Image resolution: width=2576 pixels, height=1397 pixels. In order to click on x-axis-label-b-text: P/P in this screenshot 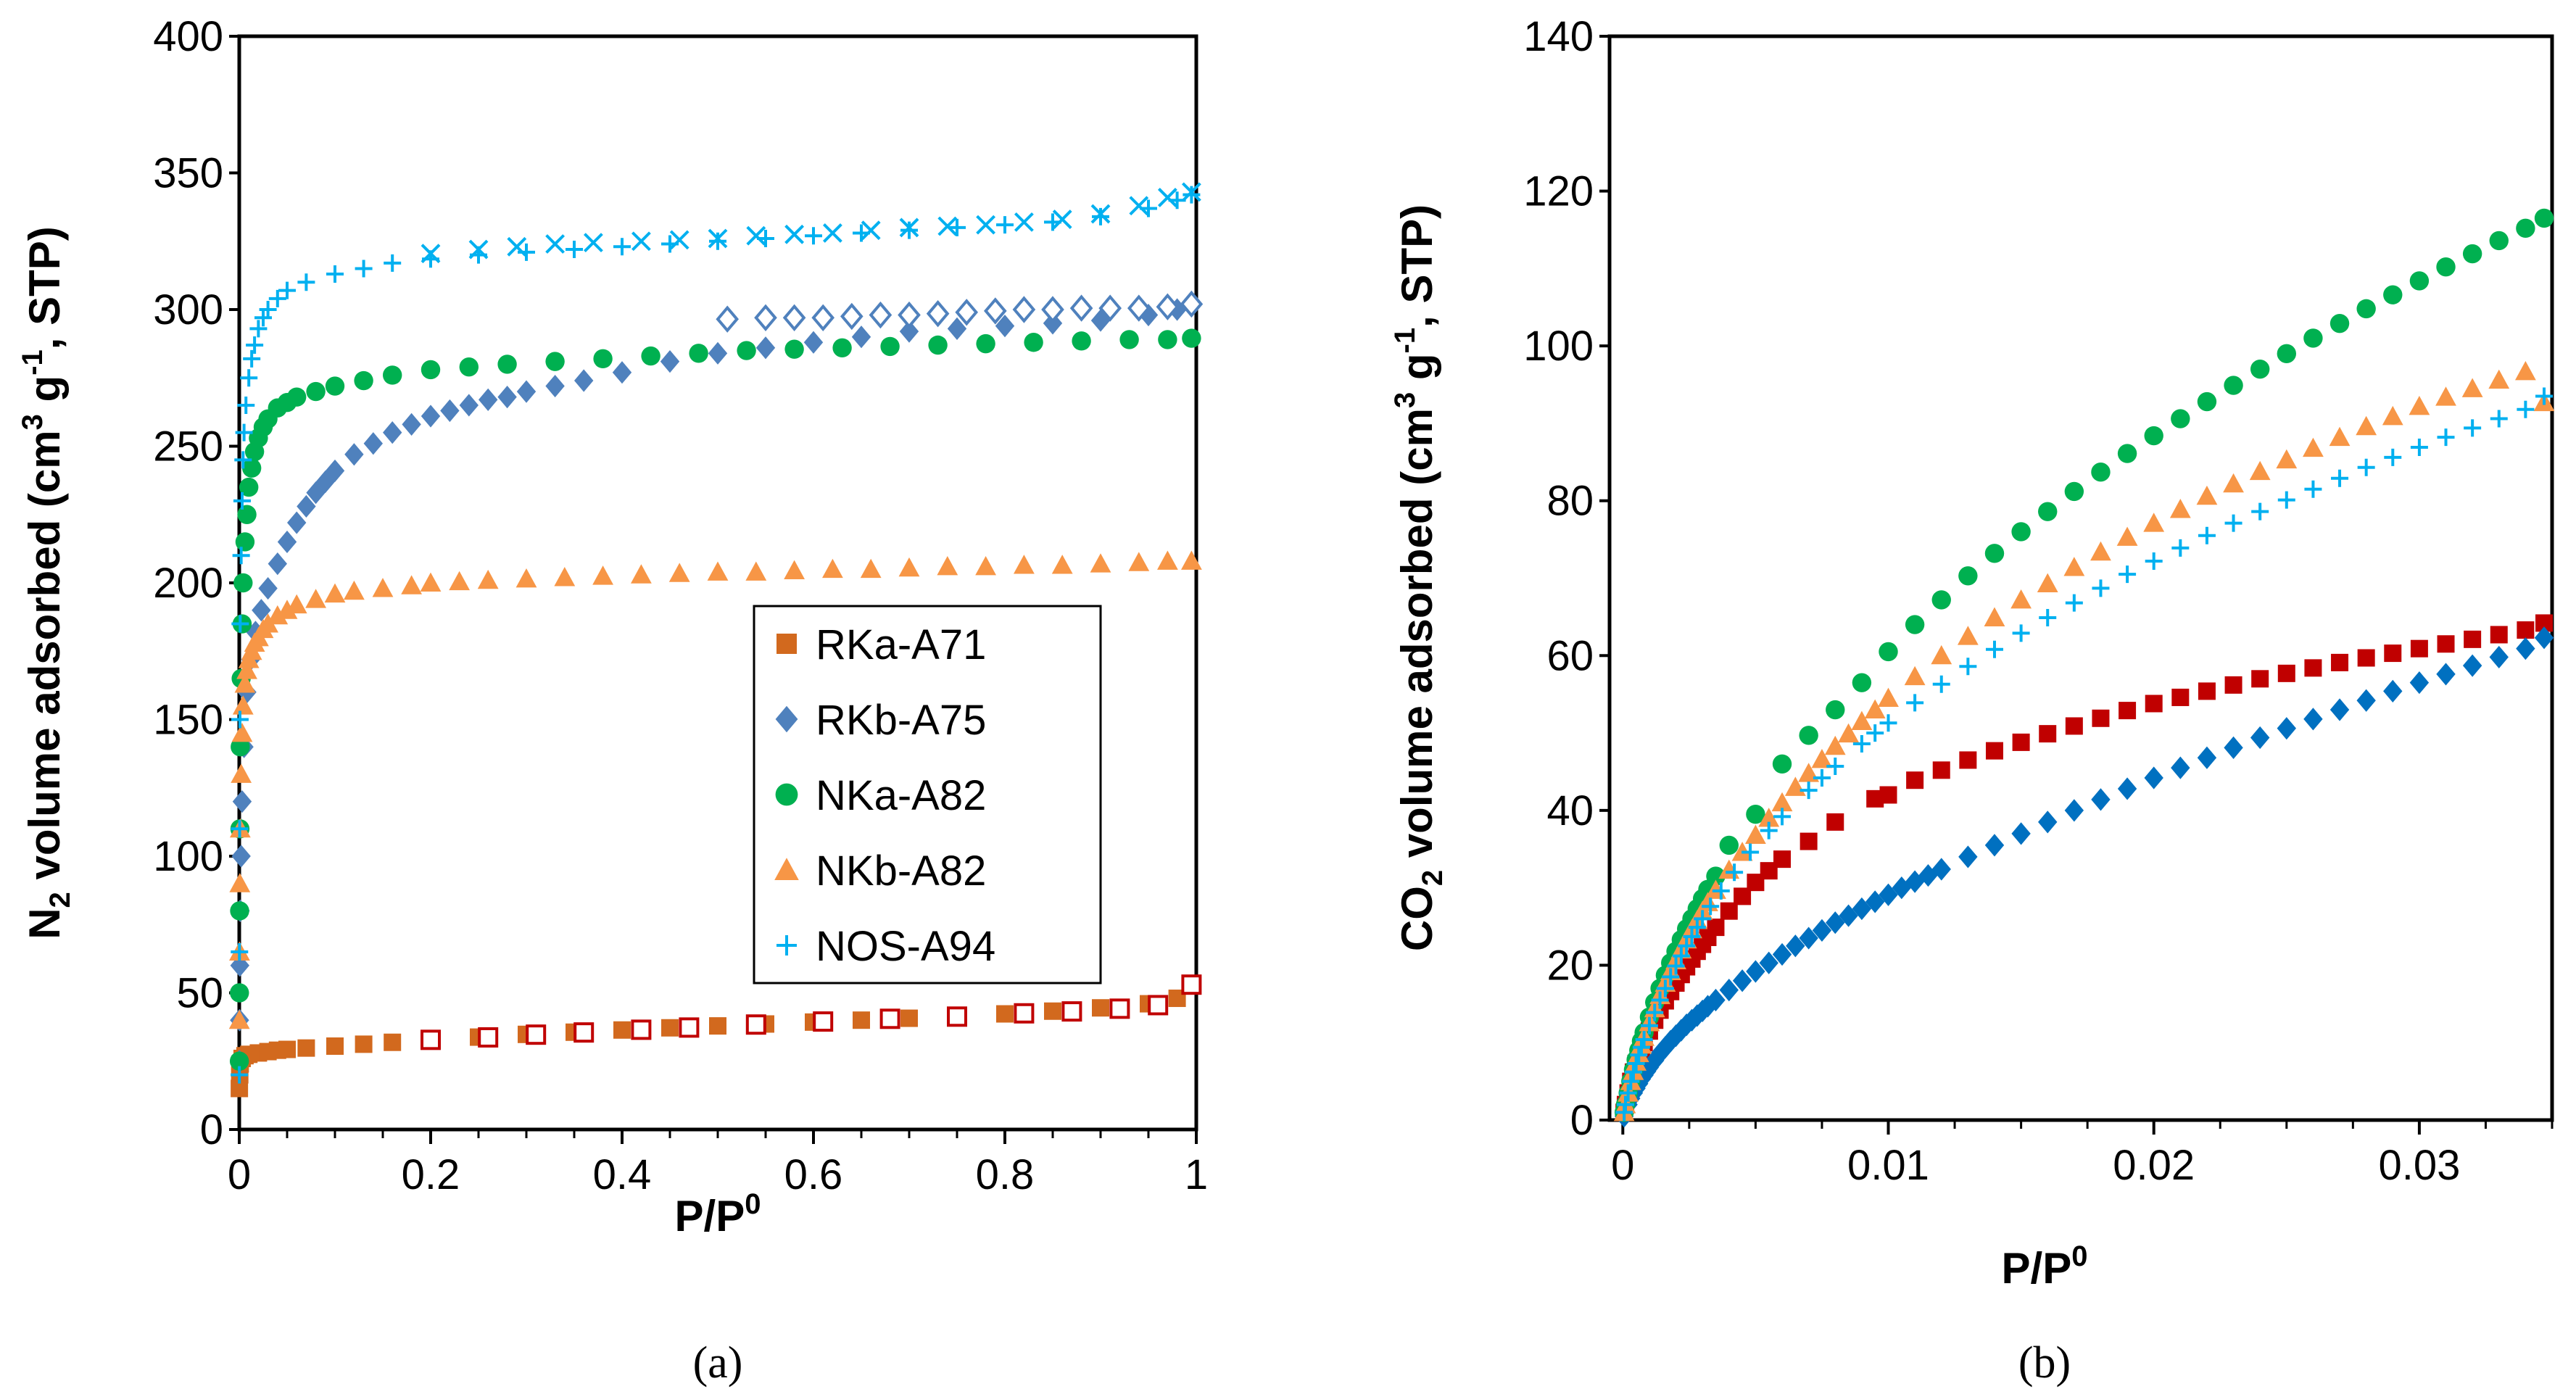, I will do `click(2037, 1269)`.